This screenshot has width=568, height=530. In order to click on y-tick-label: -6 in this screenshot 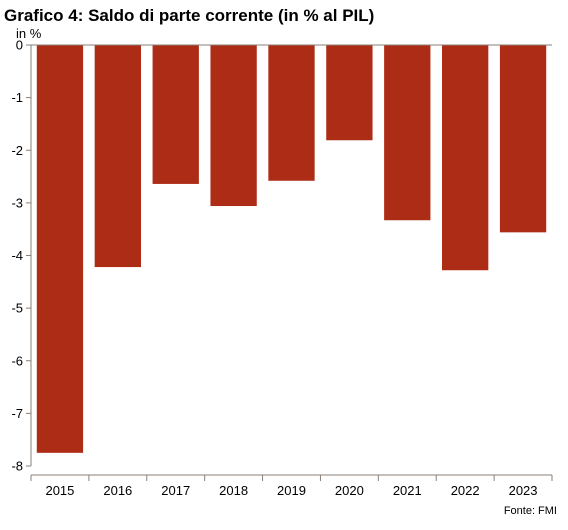, I will do `click(17, 360)`.